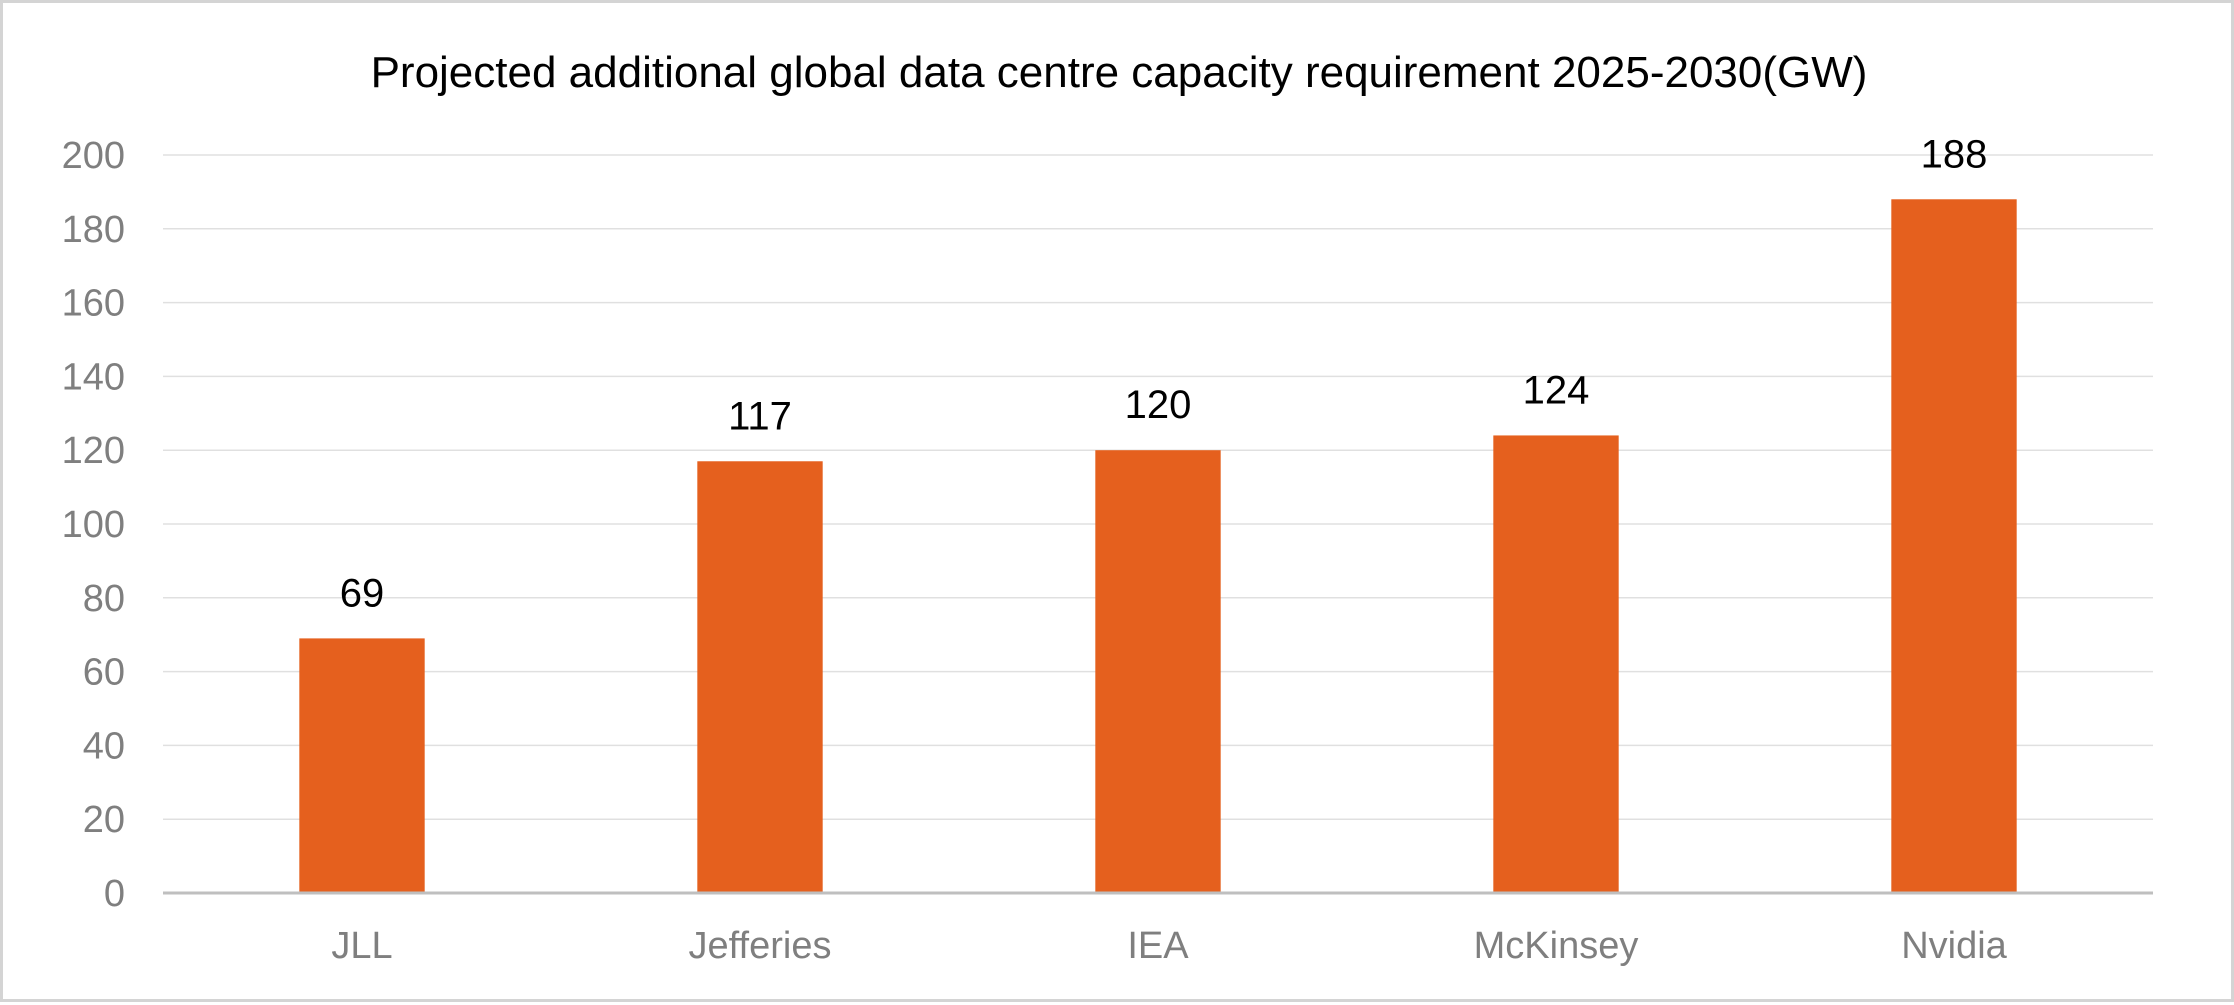 The width and height of the screenshot is (2234, 1005). I want to click on y-tick-label: 180, so click(93, 230).